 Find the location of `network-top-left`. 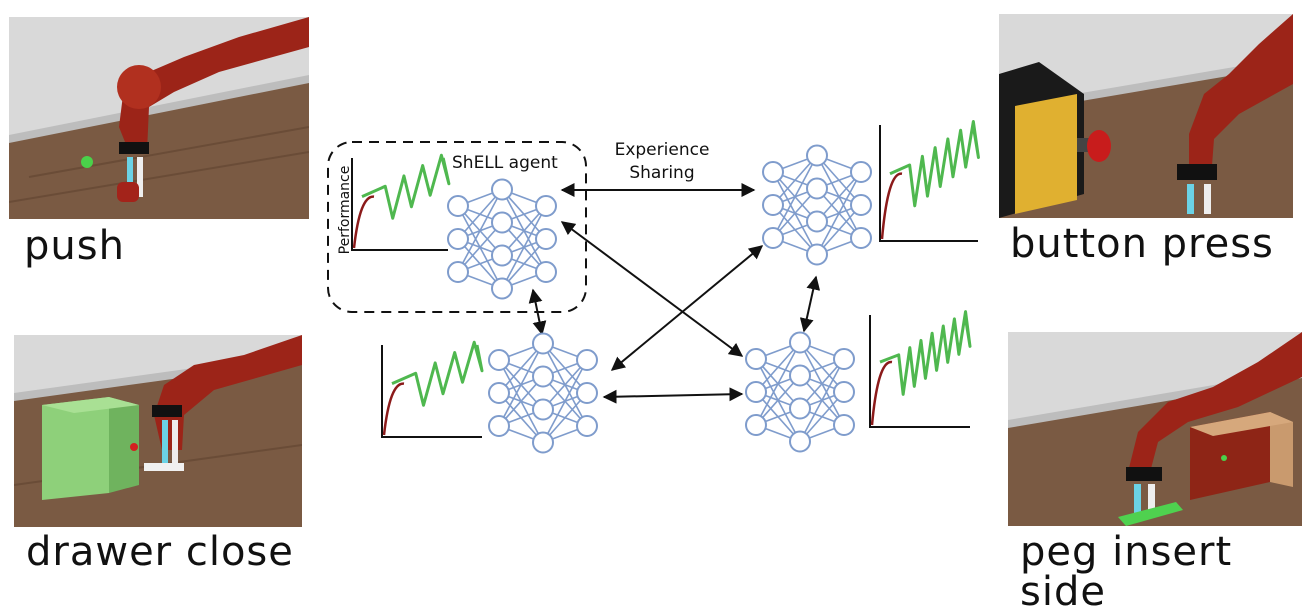

network-top-left is located at coordinates (502, 239).